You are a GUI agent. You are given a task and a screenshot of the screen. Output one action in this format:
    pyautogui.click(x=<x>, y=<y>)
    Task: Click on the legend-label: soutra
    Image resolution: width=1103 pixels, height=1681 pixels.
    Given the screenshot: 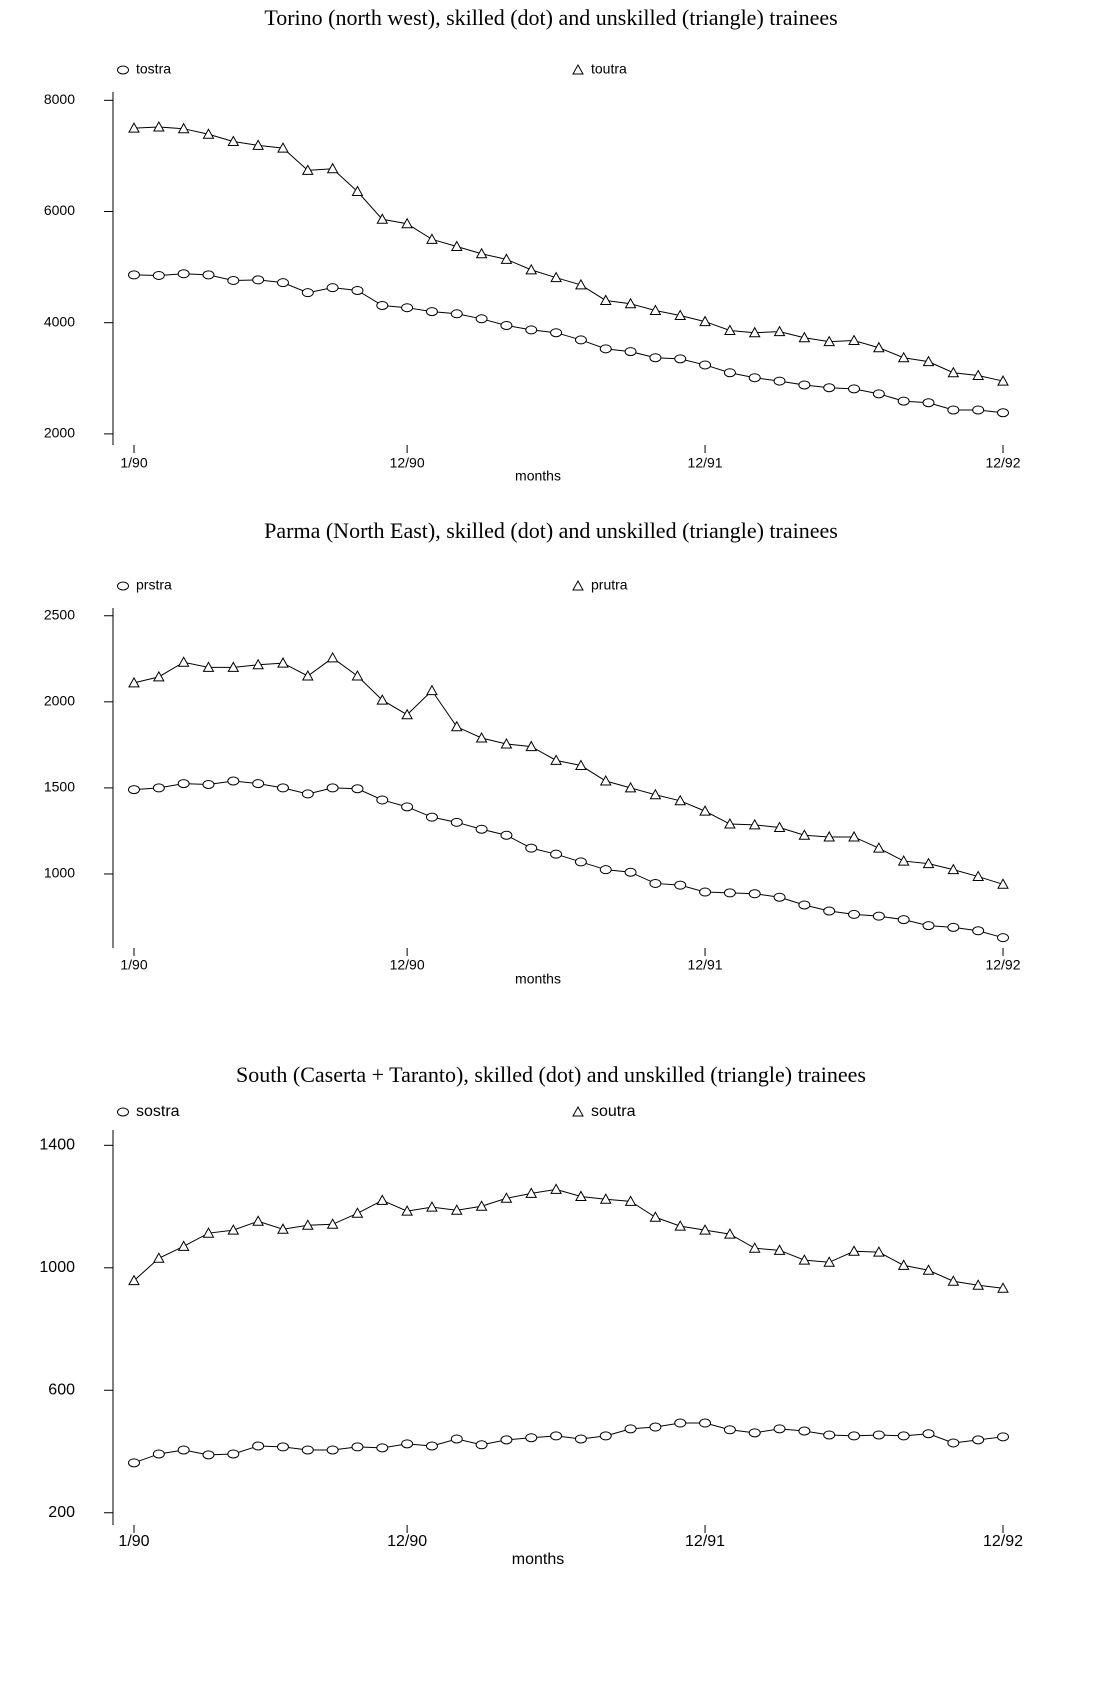 What is the action you would take?
    pyautogui.click(x=613, y=1111)
    